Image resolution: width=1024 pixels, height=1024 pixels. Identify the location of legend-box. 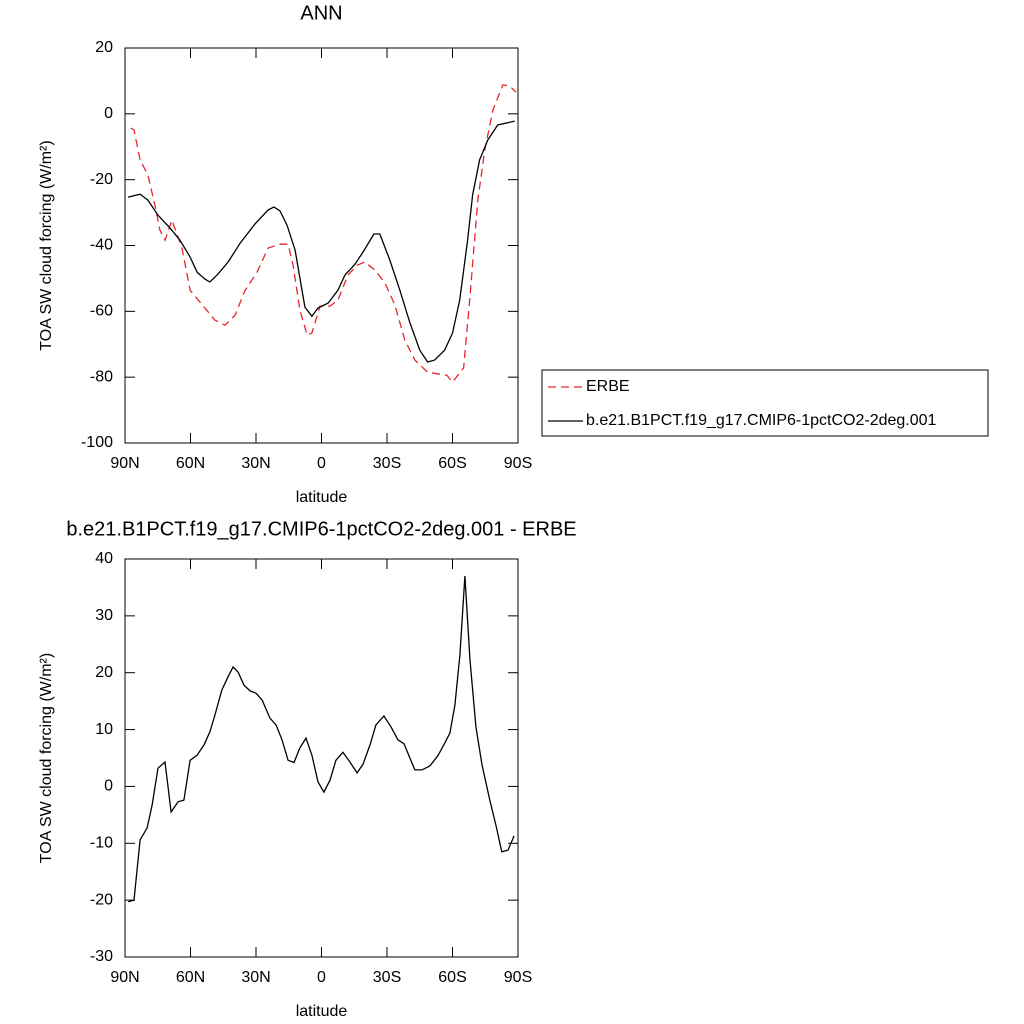
(765, 403).